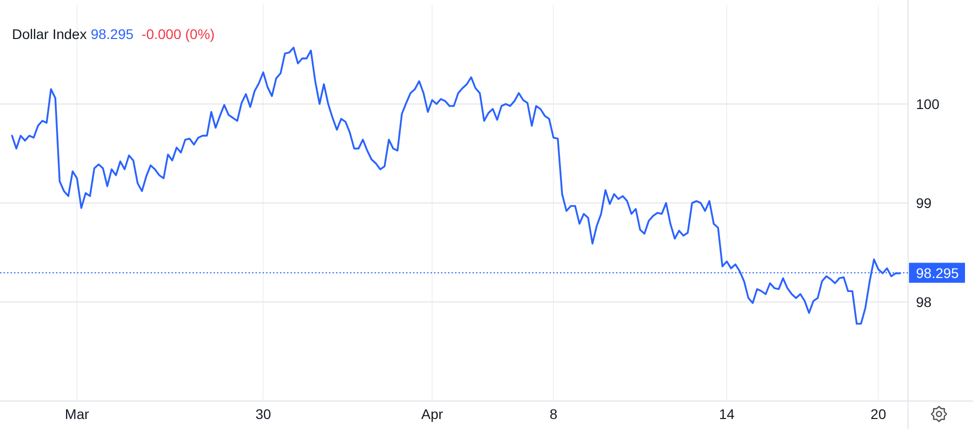 Image resolution: width=973 pixels, height=429 pixels. I want to click on ref-line-label: 98.295, so click(938, 272).